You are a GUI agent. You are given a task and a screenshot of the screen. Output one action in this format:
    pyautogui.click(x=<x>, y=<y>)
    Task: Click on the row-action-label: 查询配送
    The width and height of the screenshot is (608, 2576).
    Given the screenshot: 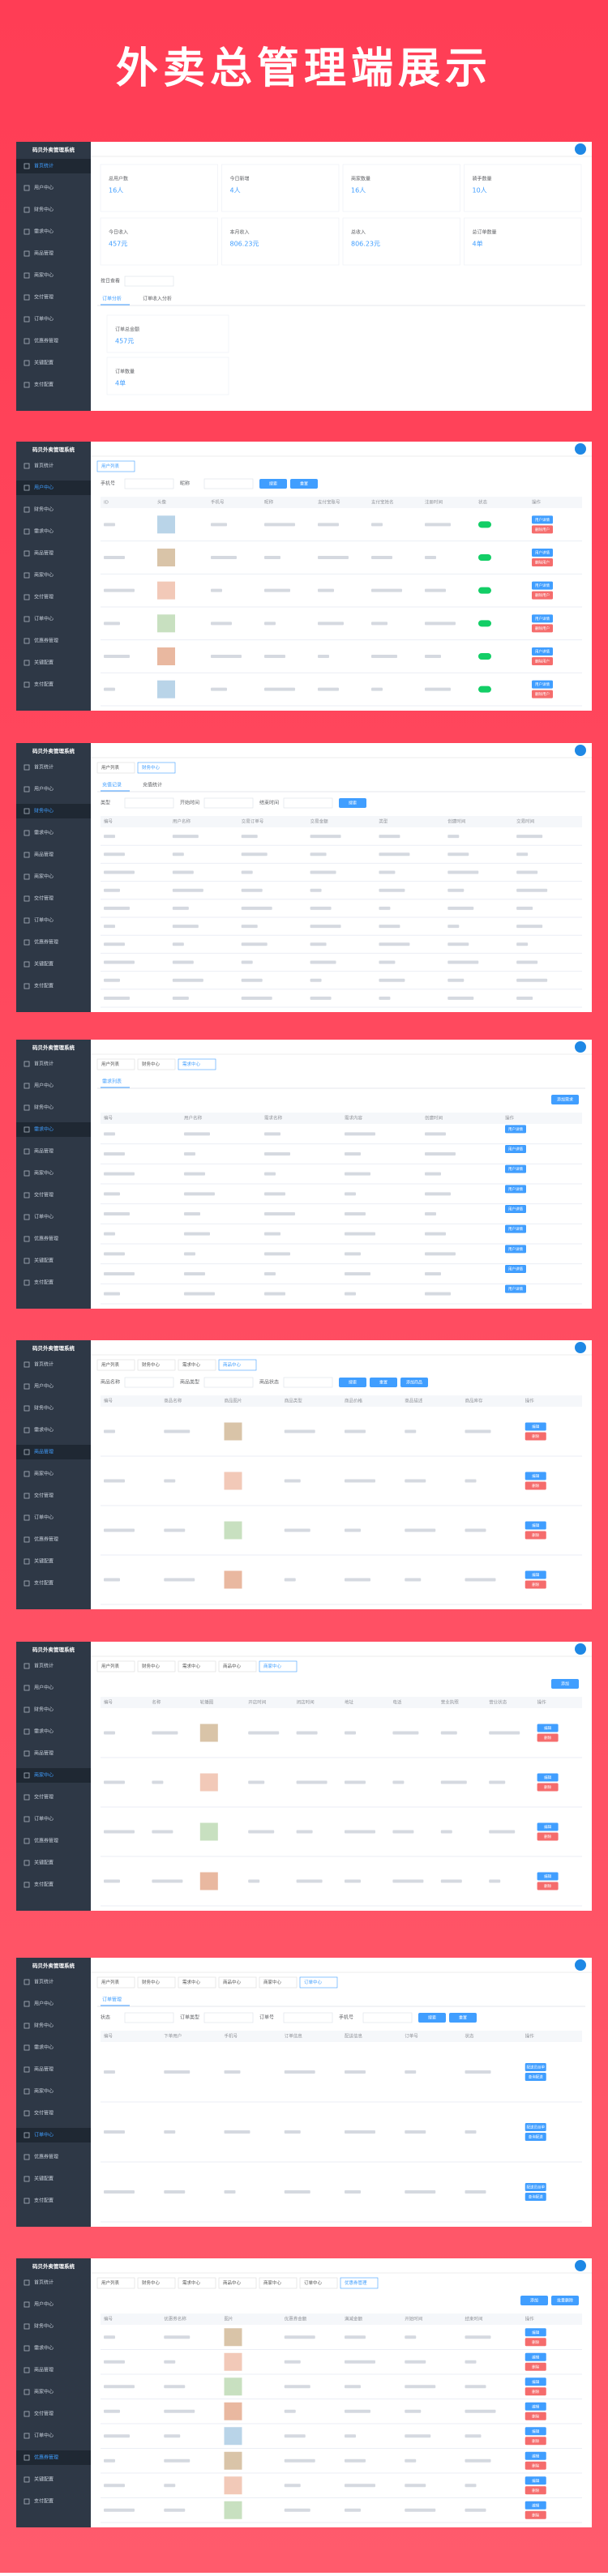 What is the action you would take?
    pyautogui.click(x=536, y=2197)
    